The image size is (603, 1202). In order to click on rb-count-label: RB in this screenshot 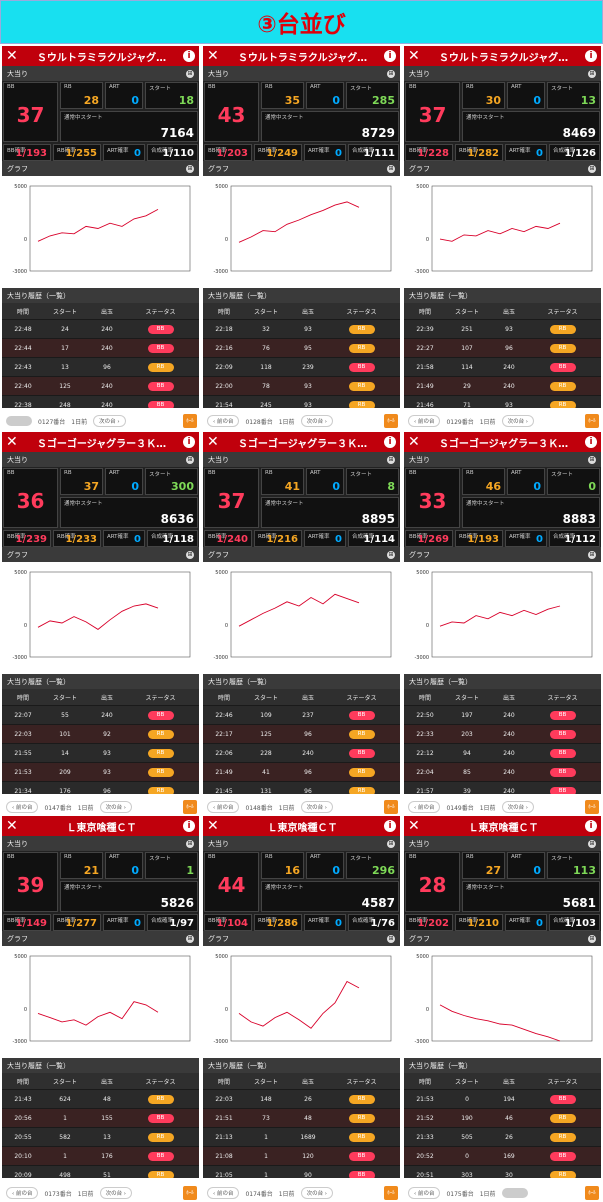, I will do `click(68, 473)`.